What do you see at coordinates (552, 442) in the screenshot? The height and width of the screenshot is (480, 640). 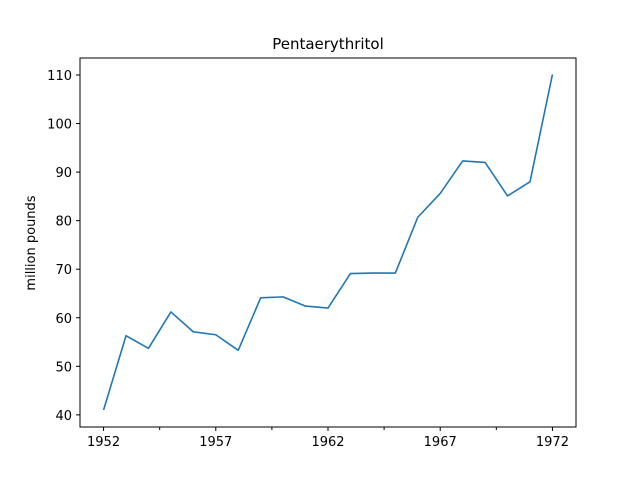 I see `x-tick-label-1972: 1972` at bounding box center [552, 442].